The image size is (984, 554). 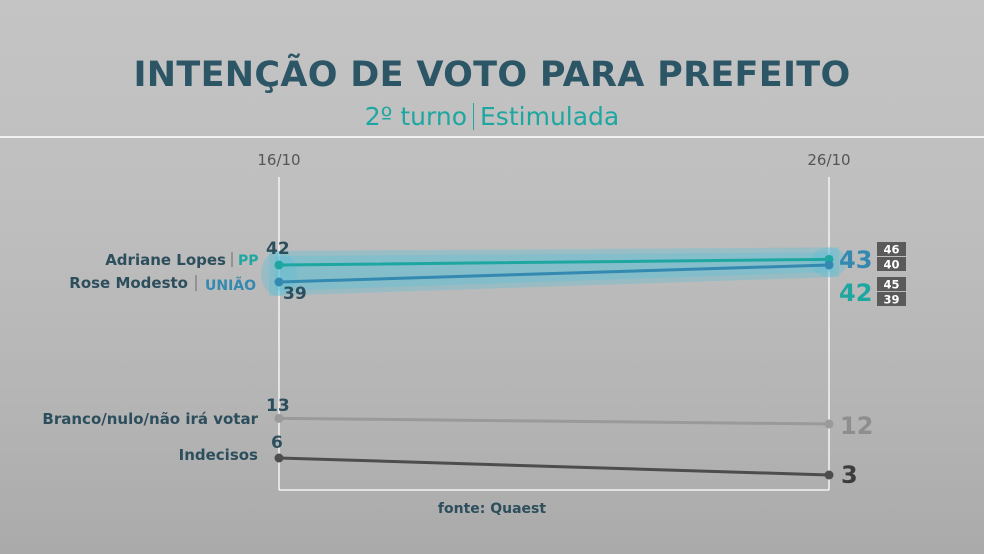 I want to click on series-party-adriane: PP, so click(x=248, y=261).